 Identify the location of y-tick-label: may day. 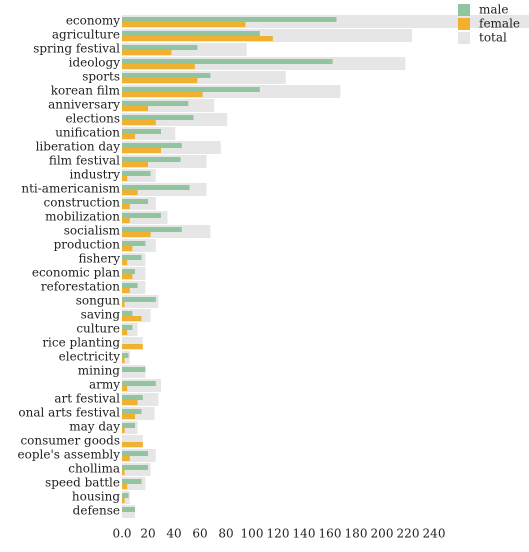
(94, 427).